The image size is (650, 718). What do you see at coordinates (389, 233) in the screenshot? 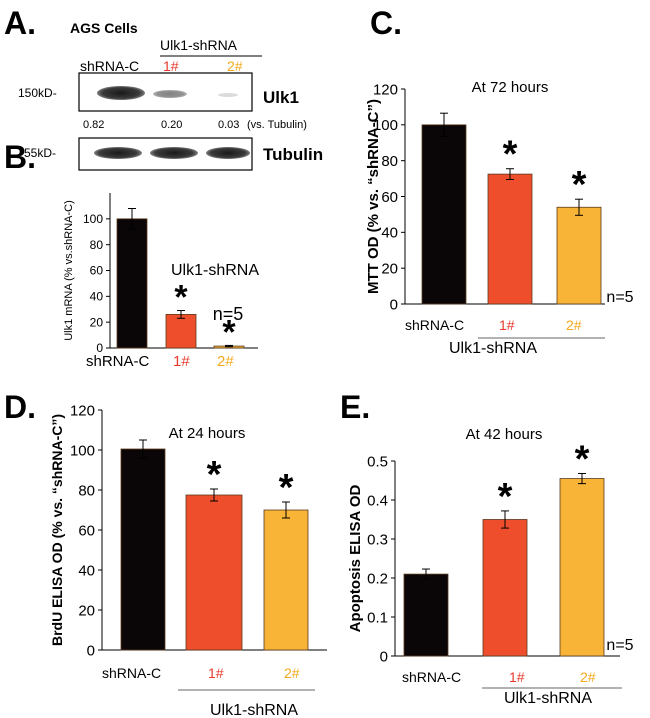
I see `y-tick-label-c: 40` at bounding box center [389, 233].